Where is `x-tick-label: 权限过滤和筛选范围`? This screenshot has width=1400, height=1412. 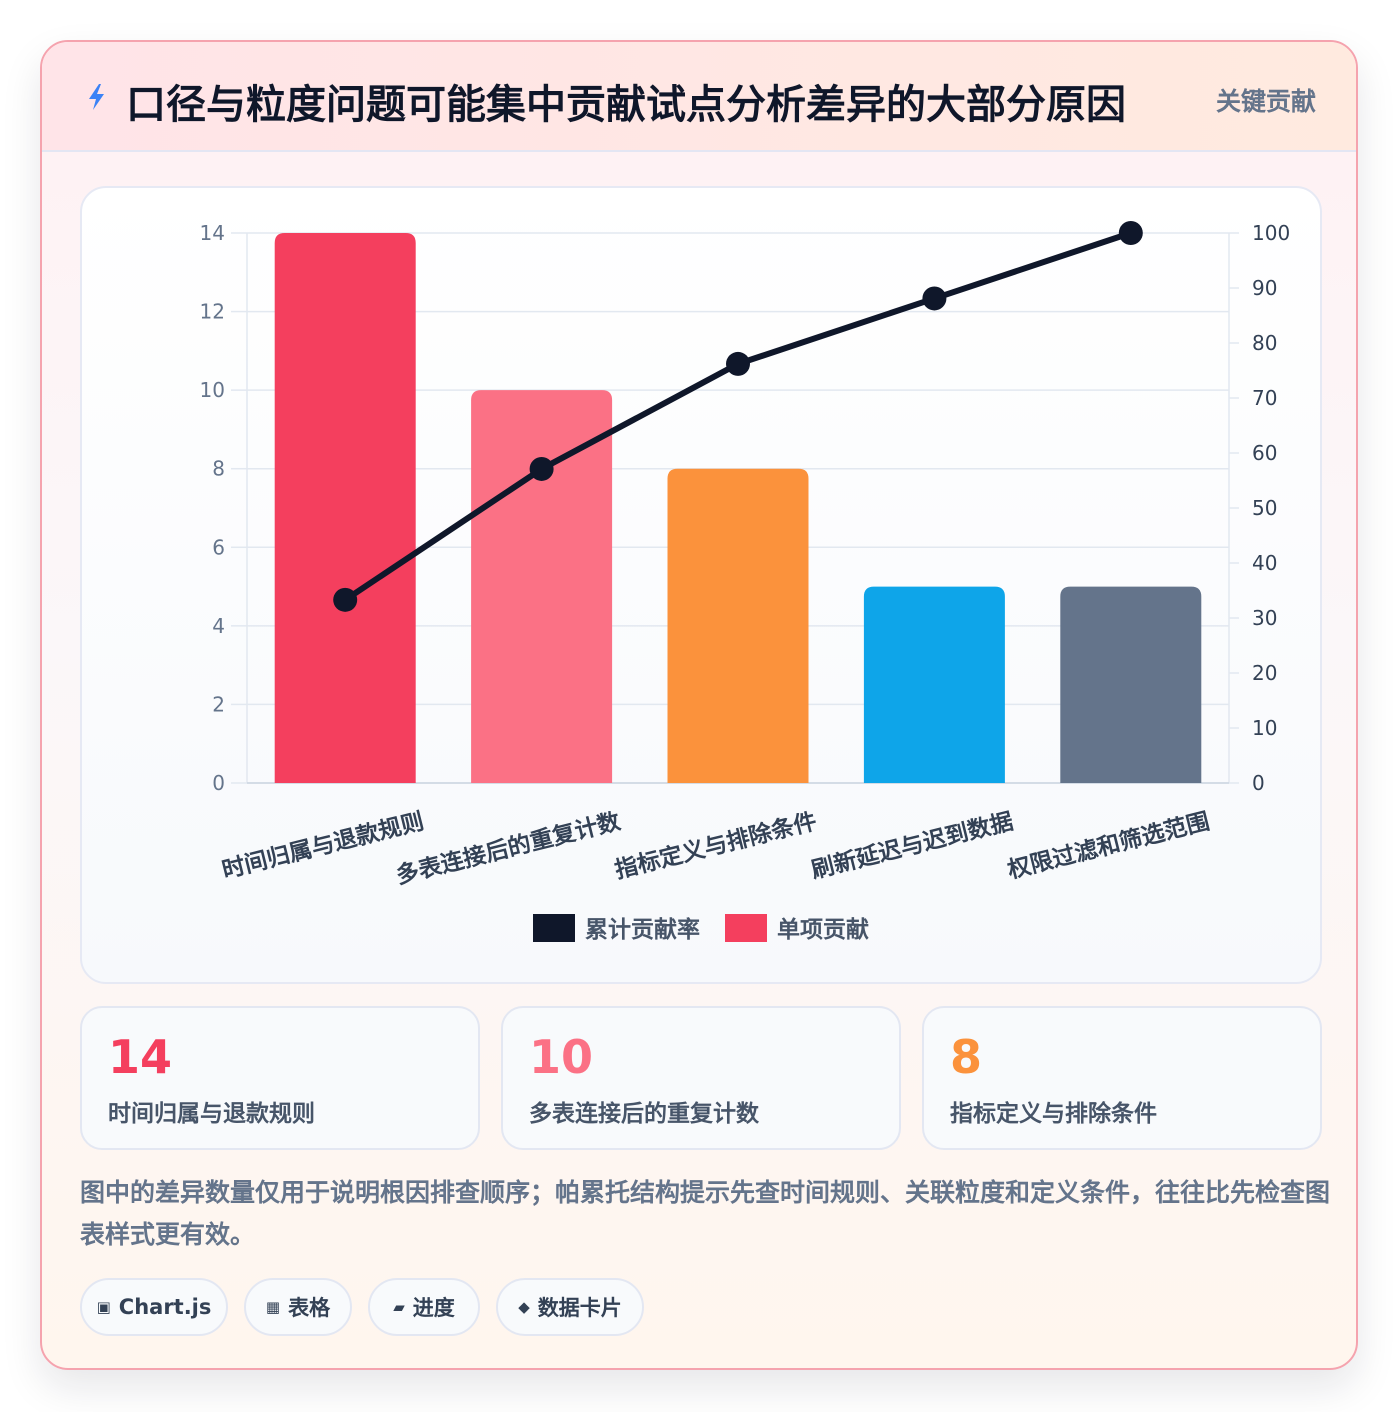 x-tick-label: 权限过滤和筛选范围 is located at coordinates (1108, 846).